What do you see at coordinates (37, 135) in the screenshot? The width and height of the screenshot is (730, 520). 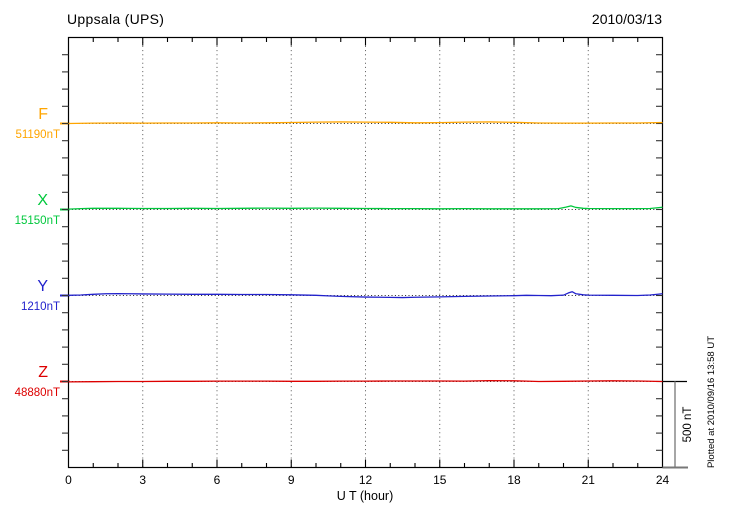 I see `trace-baseline-value-f: 51190nT` at bounding box center [37, 135].